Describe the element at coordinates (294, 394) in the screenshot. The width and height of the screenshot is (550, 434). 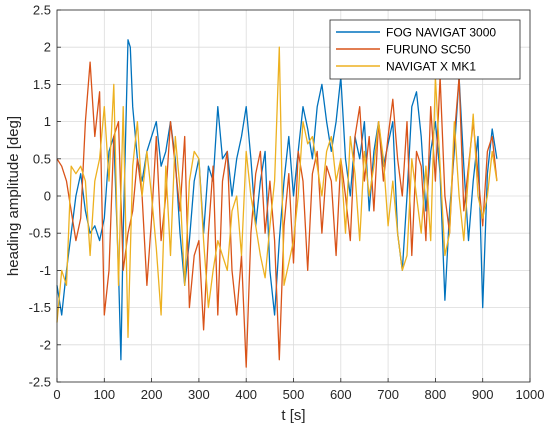
I see `x-tick-label: 500` at that location.